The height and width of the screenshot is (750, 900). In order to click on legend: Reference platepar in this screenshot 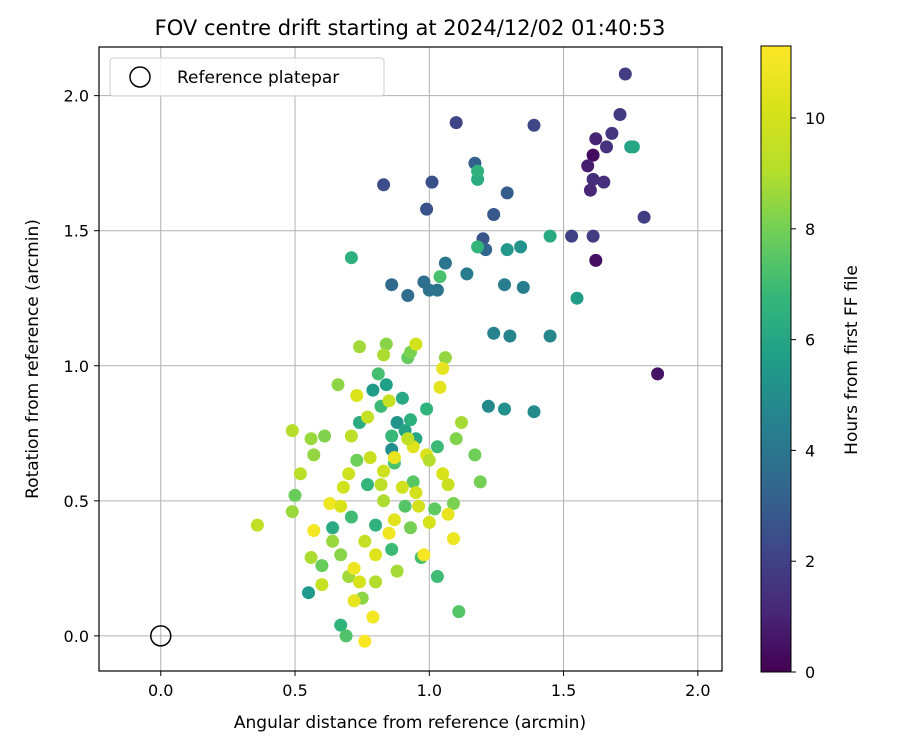, I will do `click(247, 77)`.